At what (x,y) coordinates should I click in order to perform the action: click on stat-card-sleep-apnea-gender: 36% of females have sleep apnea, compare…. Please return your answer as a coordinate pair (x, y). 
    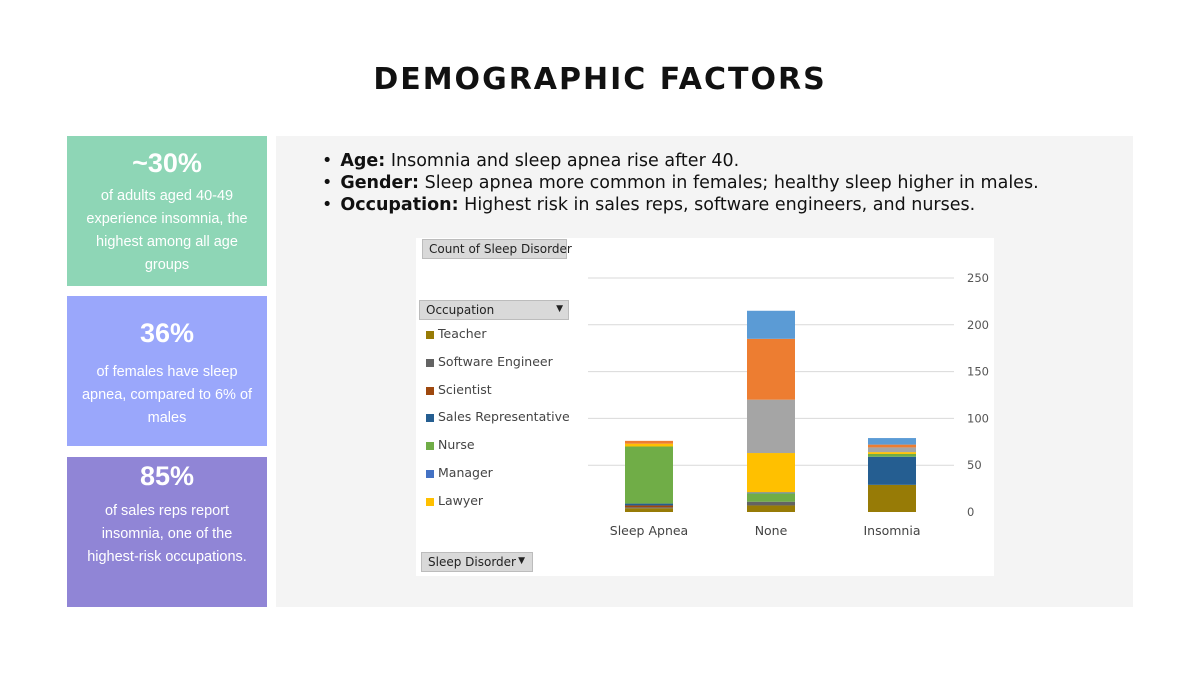
    Looking at the image, I should click on (167, 371).